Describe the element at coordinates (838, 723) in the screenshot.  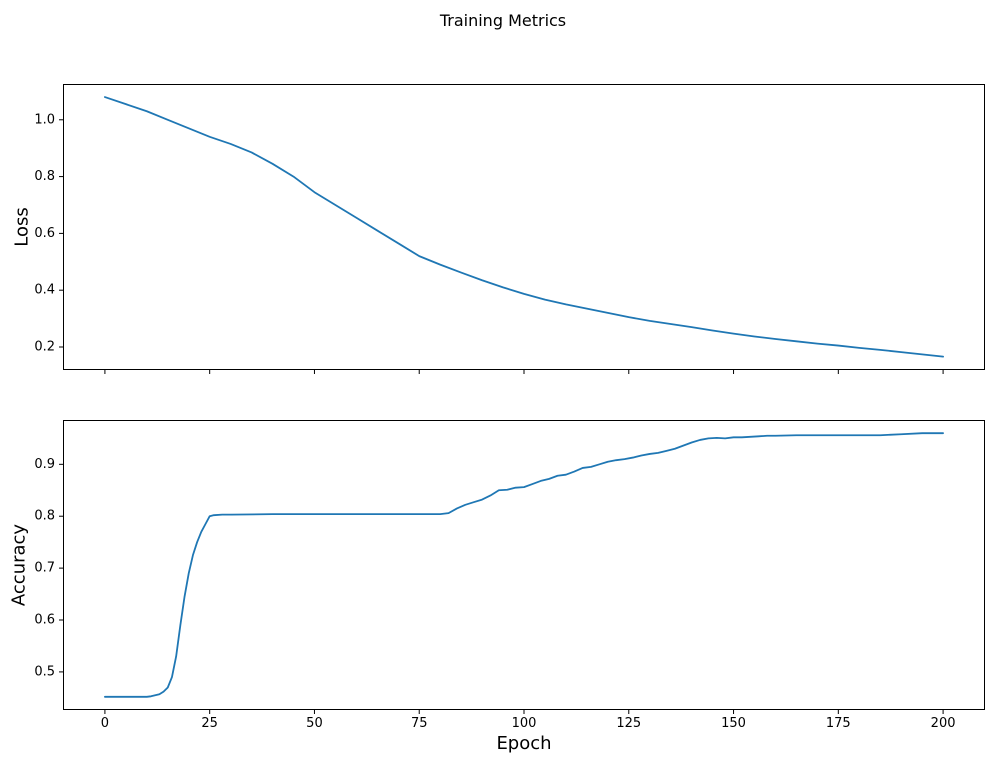
I see `x-tick-label: 175` at that location.